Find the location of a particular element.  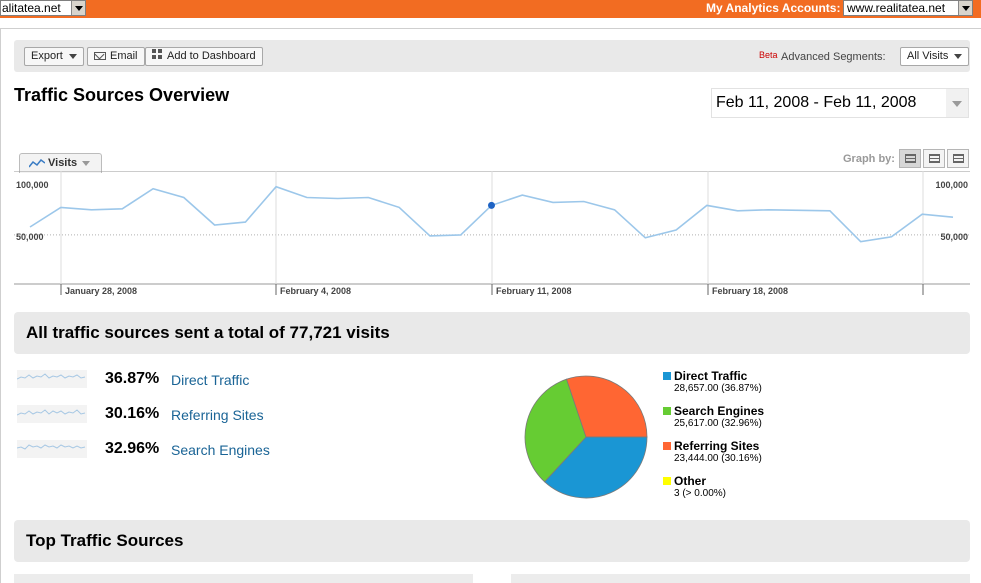

segments-select: All Visits is located at coordinates (935, 56).